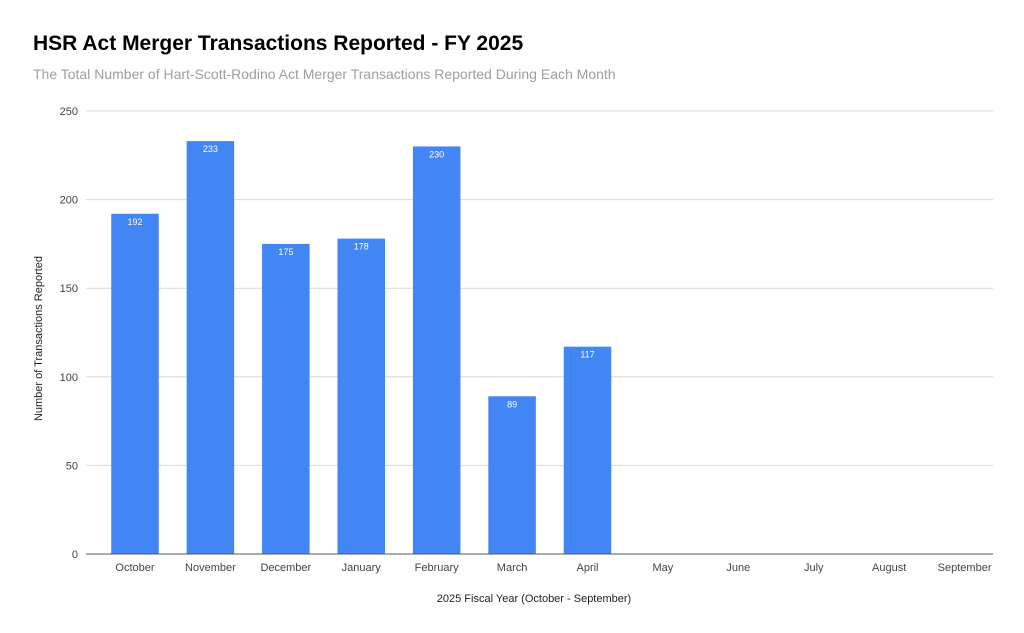 This screenshot has height=633, width=1024. What do you see at coordinates (889, 568) in the screenshot?
I see `x-tick-label-august: August` at bounding box center [889, 568].